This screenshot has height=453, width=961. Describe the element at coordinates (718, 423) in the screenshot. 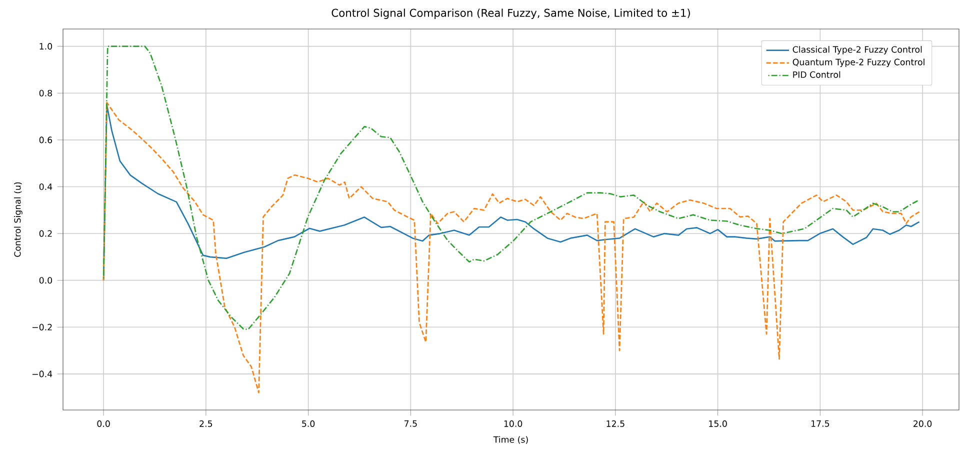

I see `x-tick-label: 15.0` at that location.